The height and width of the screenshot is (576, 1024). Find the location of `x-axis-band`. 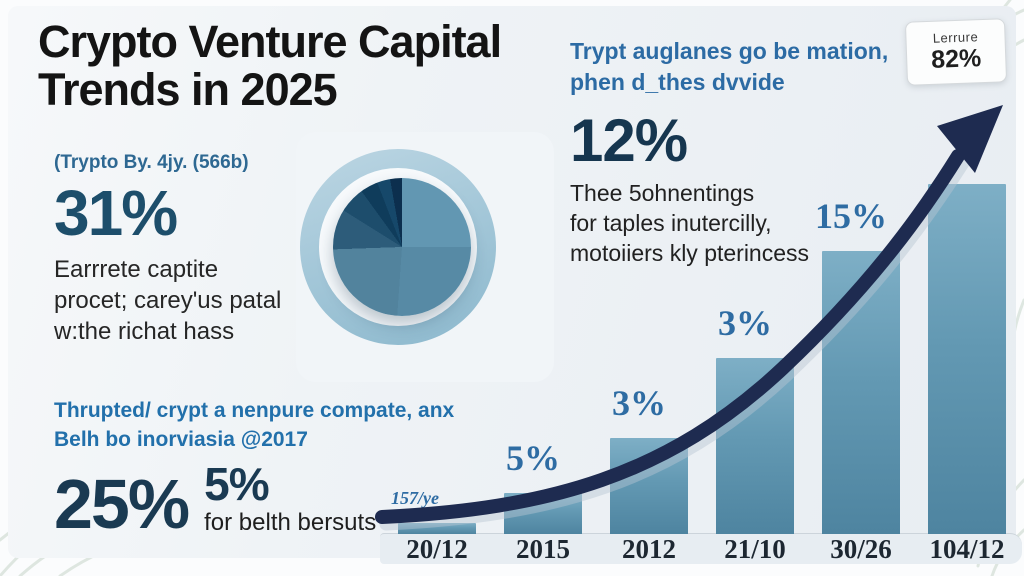

x-axis-band is located at coordinates (701, 548).